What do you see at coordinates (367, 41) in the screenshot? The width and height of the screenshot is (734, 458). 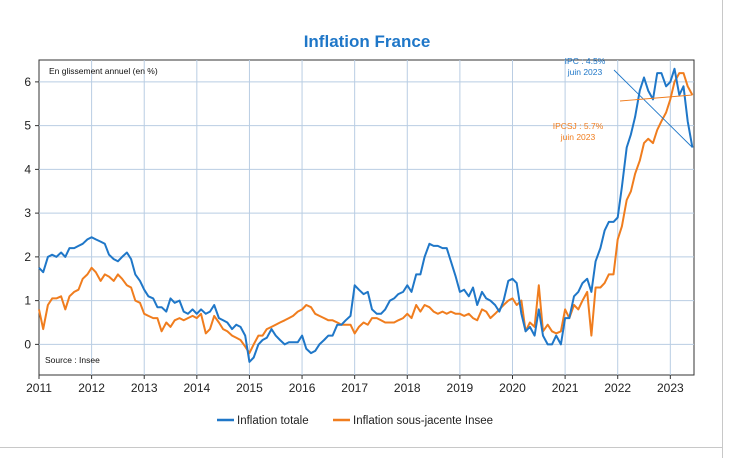 I see `chart-title: Inflation France` at bounding box center [367, 41].